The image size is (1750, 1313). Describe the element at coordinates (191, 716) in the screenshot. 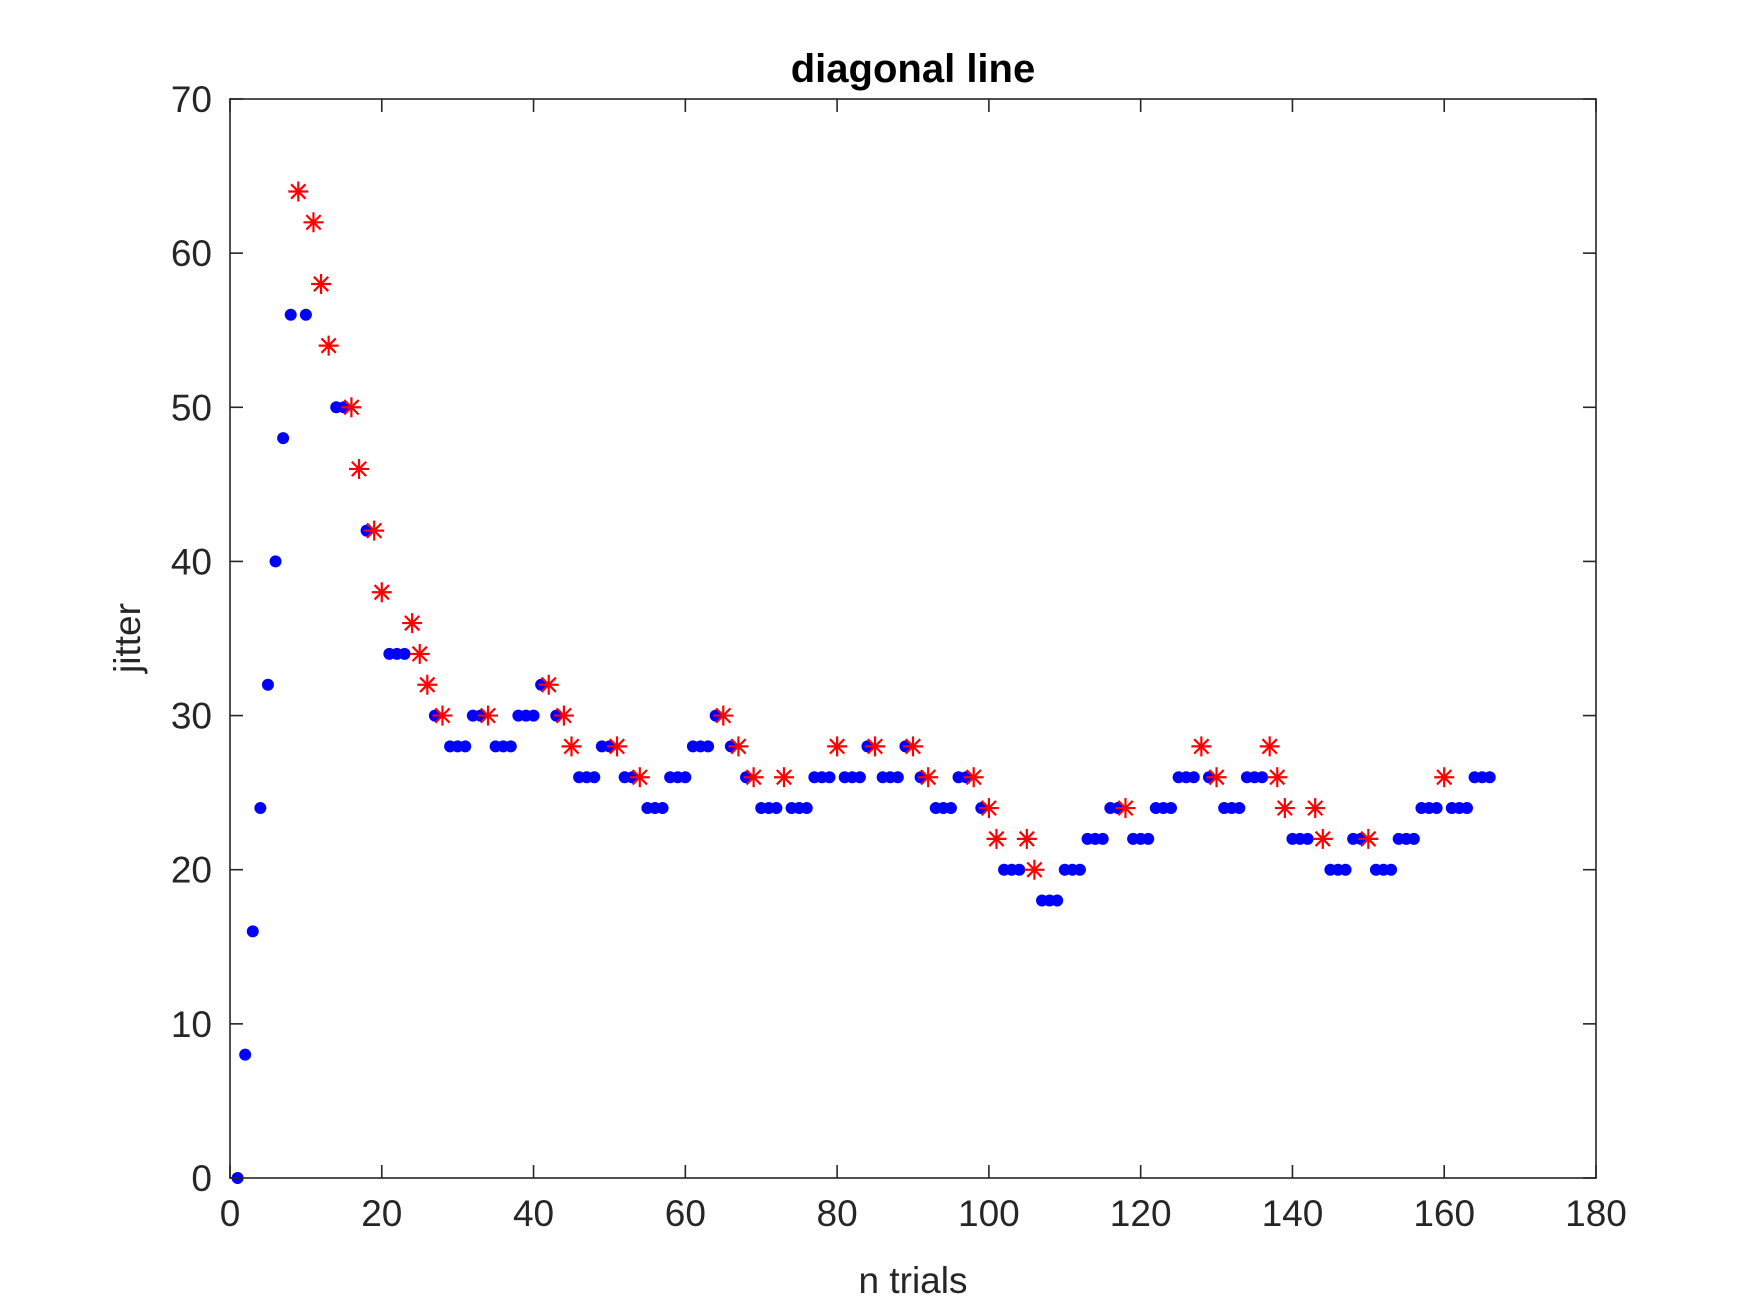

I see `y-tick-label: 30` at that location.